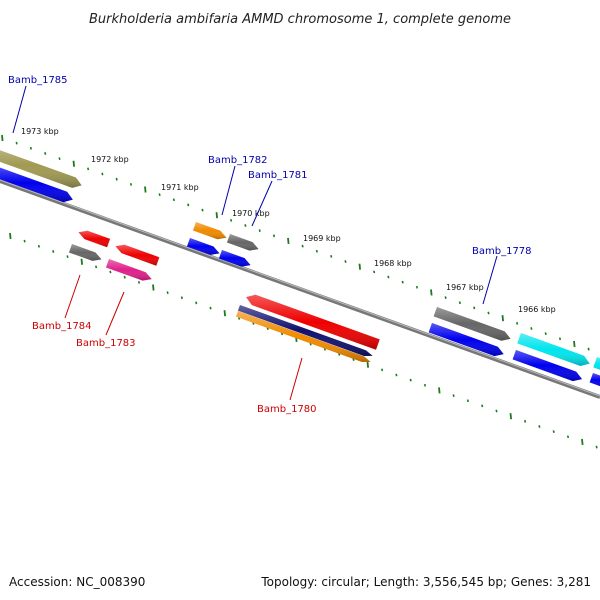 This screenshot has width=600, height=600. Describe the element at coordinates (234, 258) in the screenshot. I see `gene-blue-b` at that location.